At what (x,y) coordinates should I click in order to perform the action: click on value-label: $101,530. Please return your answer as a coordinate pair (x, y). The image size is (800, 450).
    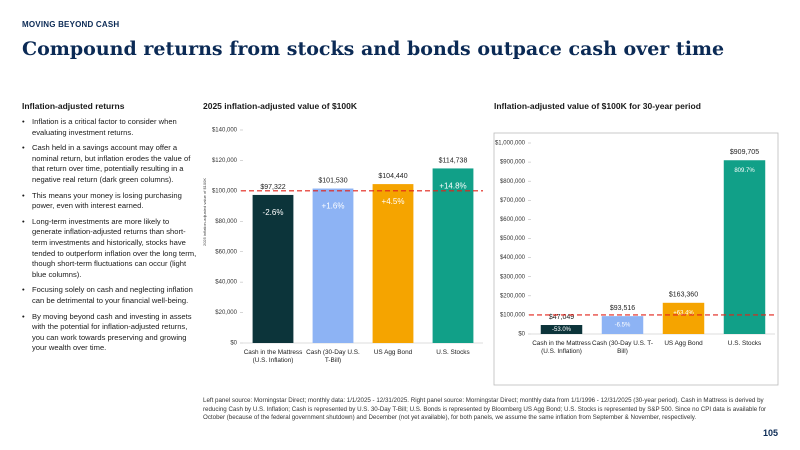
    Looking at the image, I should click on (332, 180).